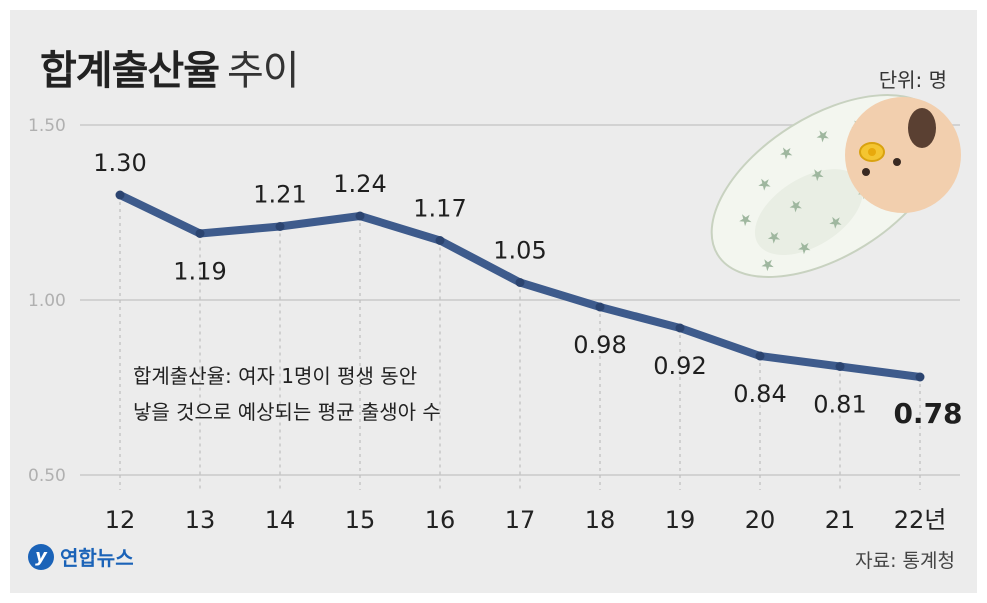  Describe the element at coordinates (47, 476) in the screenshot. I see `y-tick-label: 0.50` at that location.